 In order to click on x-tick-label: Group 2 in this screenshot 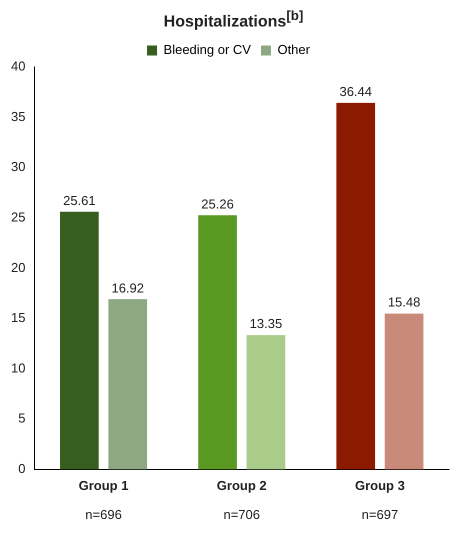, I will do `click(241, 485)`.